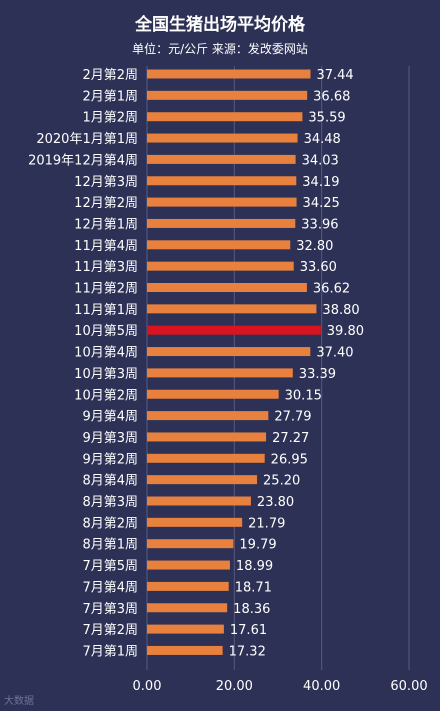 This screenshot has height=711, width=440. I want to click on category-label: 2020年1月第1周, so click(87, 139).